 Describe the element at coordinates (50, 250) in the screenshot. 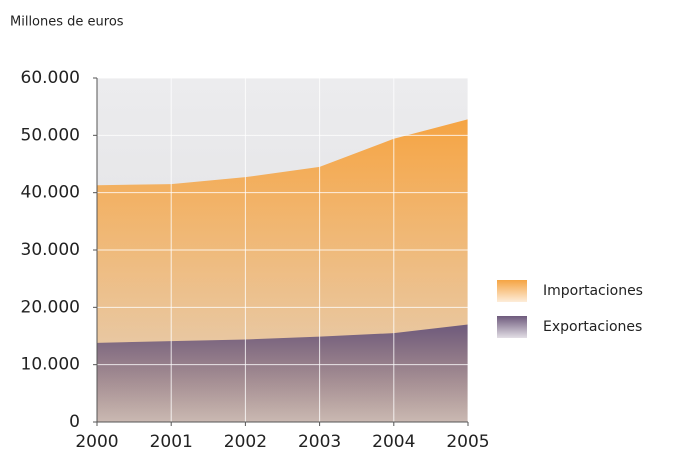

I see `y-tick-label: 30.000` at that location.